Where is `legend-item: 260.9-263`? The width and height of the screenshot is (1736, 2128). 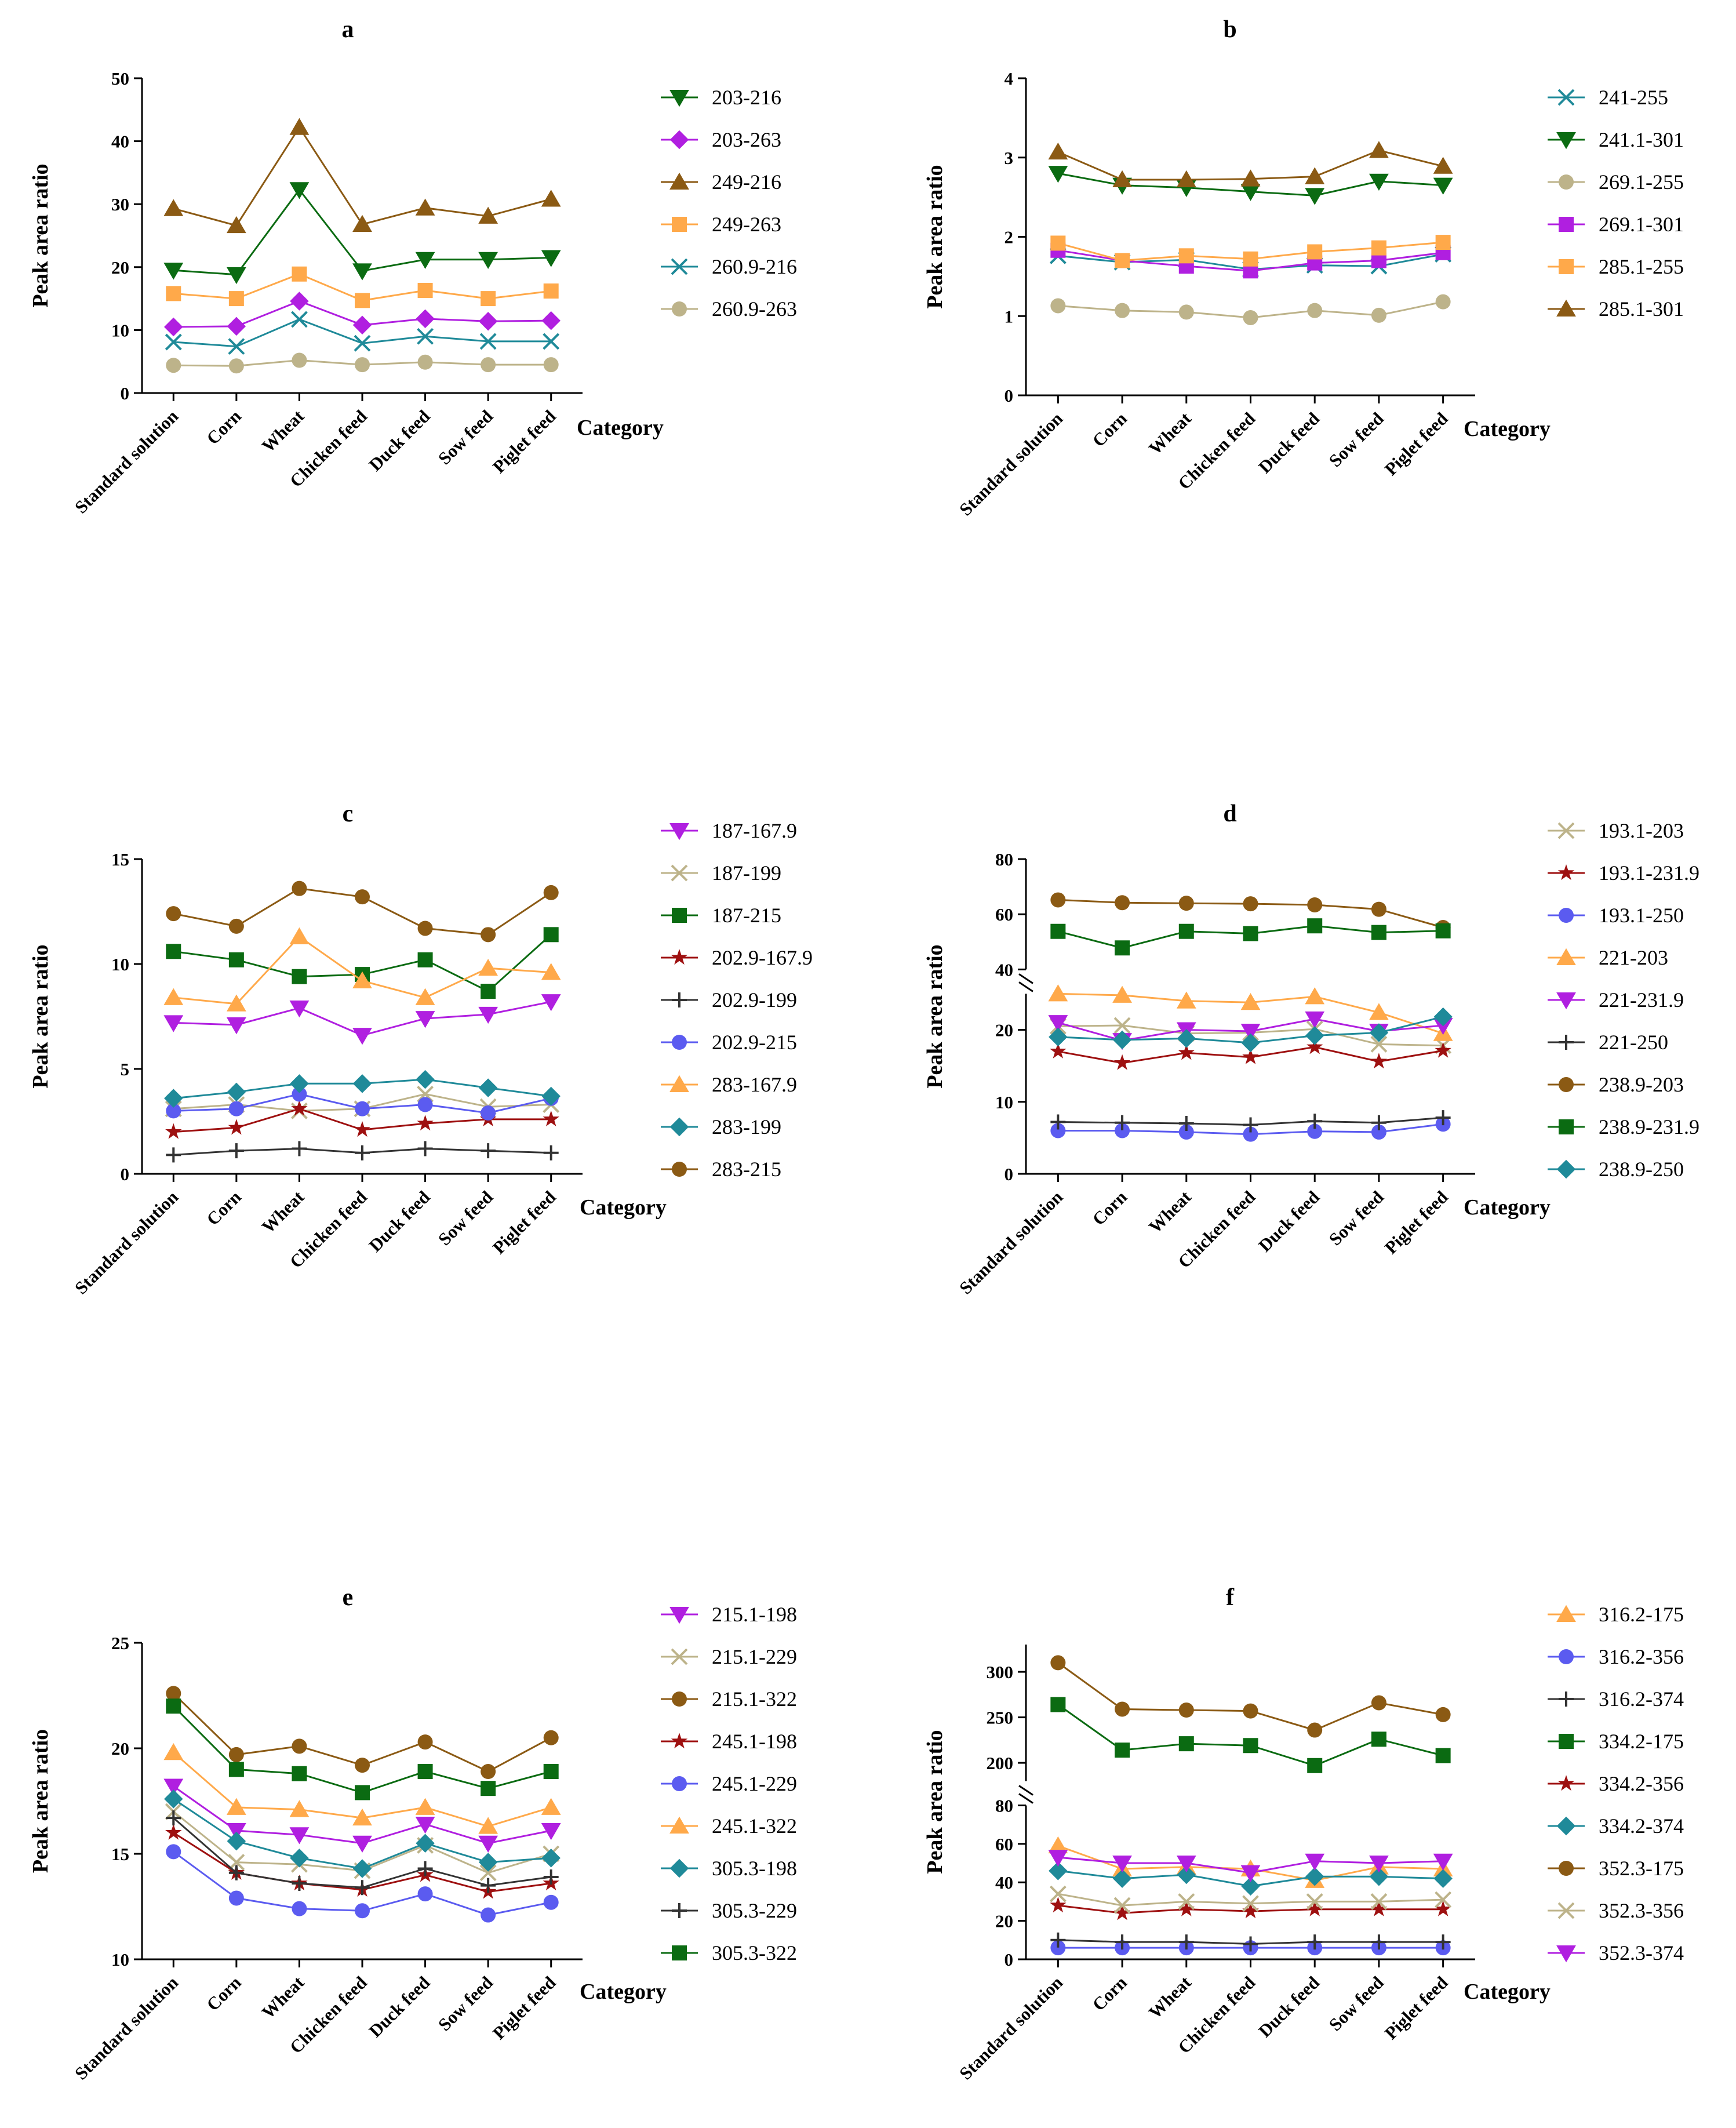 legend-item: 260.9-263 is located at coordinates (729, 309).